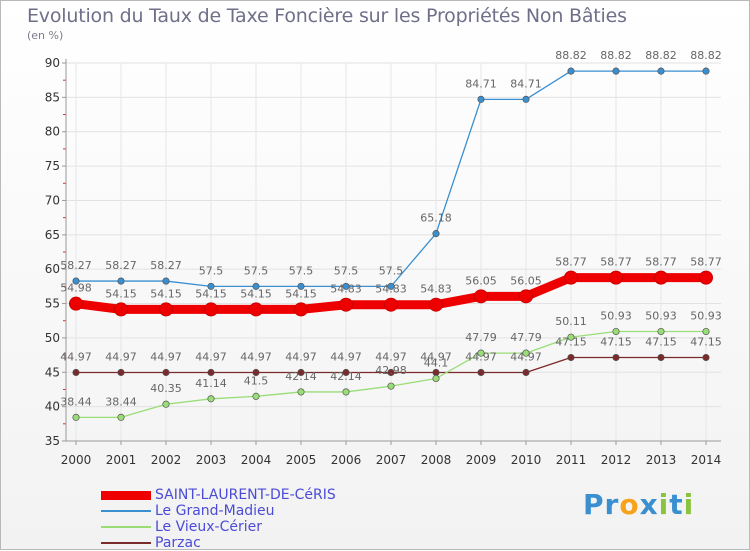  Describe the element at coordinates (436, 362) in the screenshot. I see `data-label: 44.1` at that location.